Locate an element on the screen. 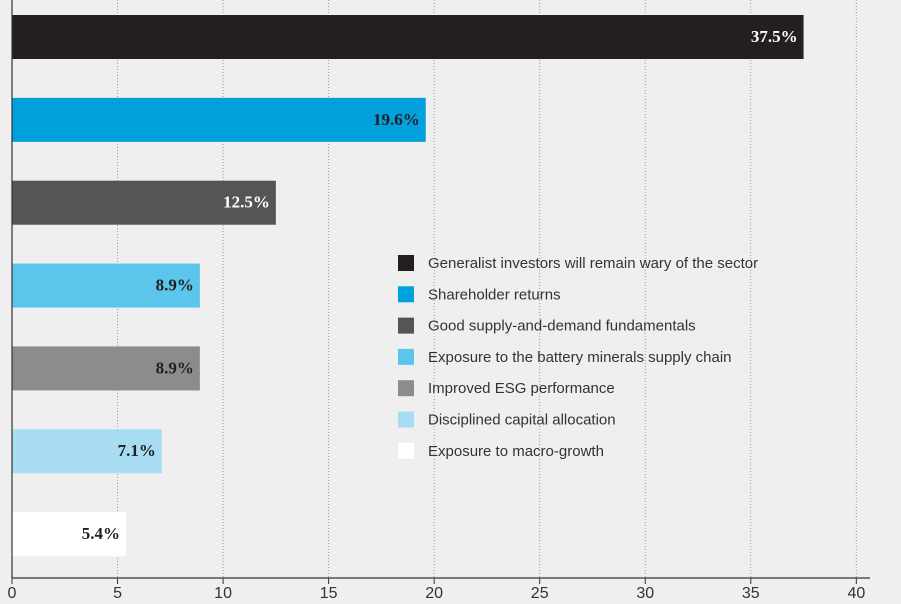  value-label: 7.1% is located at coordinates (137, 450).